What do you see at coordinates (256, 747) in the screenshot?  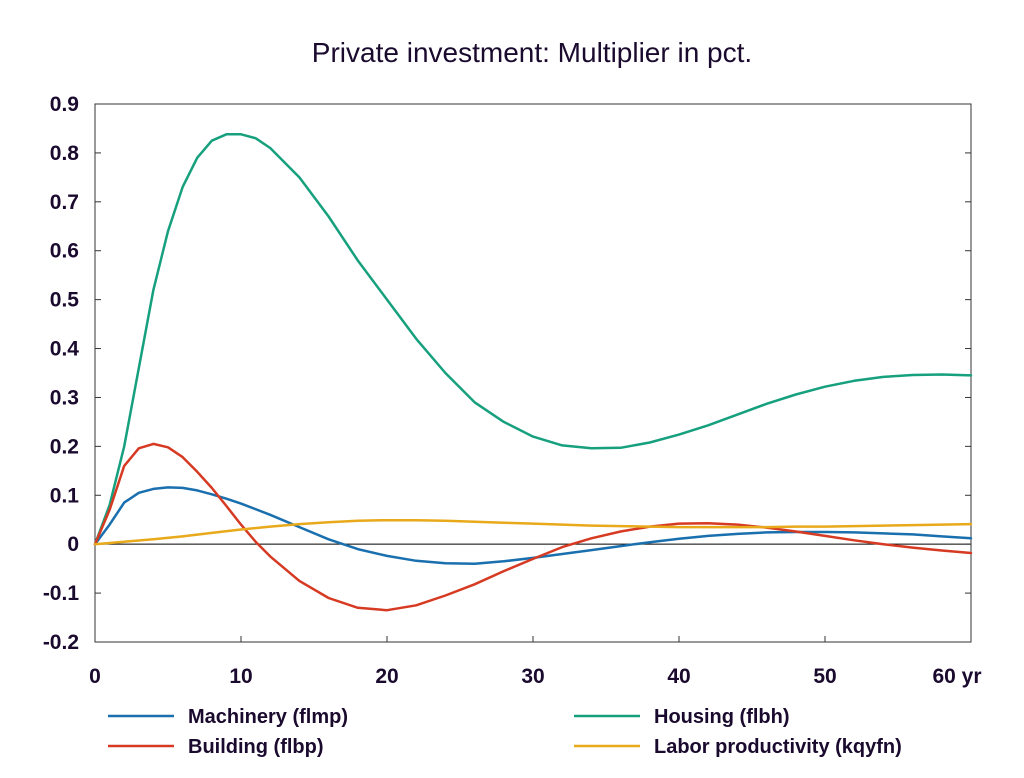 I see `legend-label: Building (flbp)` at bounding box center [256, 747].